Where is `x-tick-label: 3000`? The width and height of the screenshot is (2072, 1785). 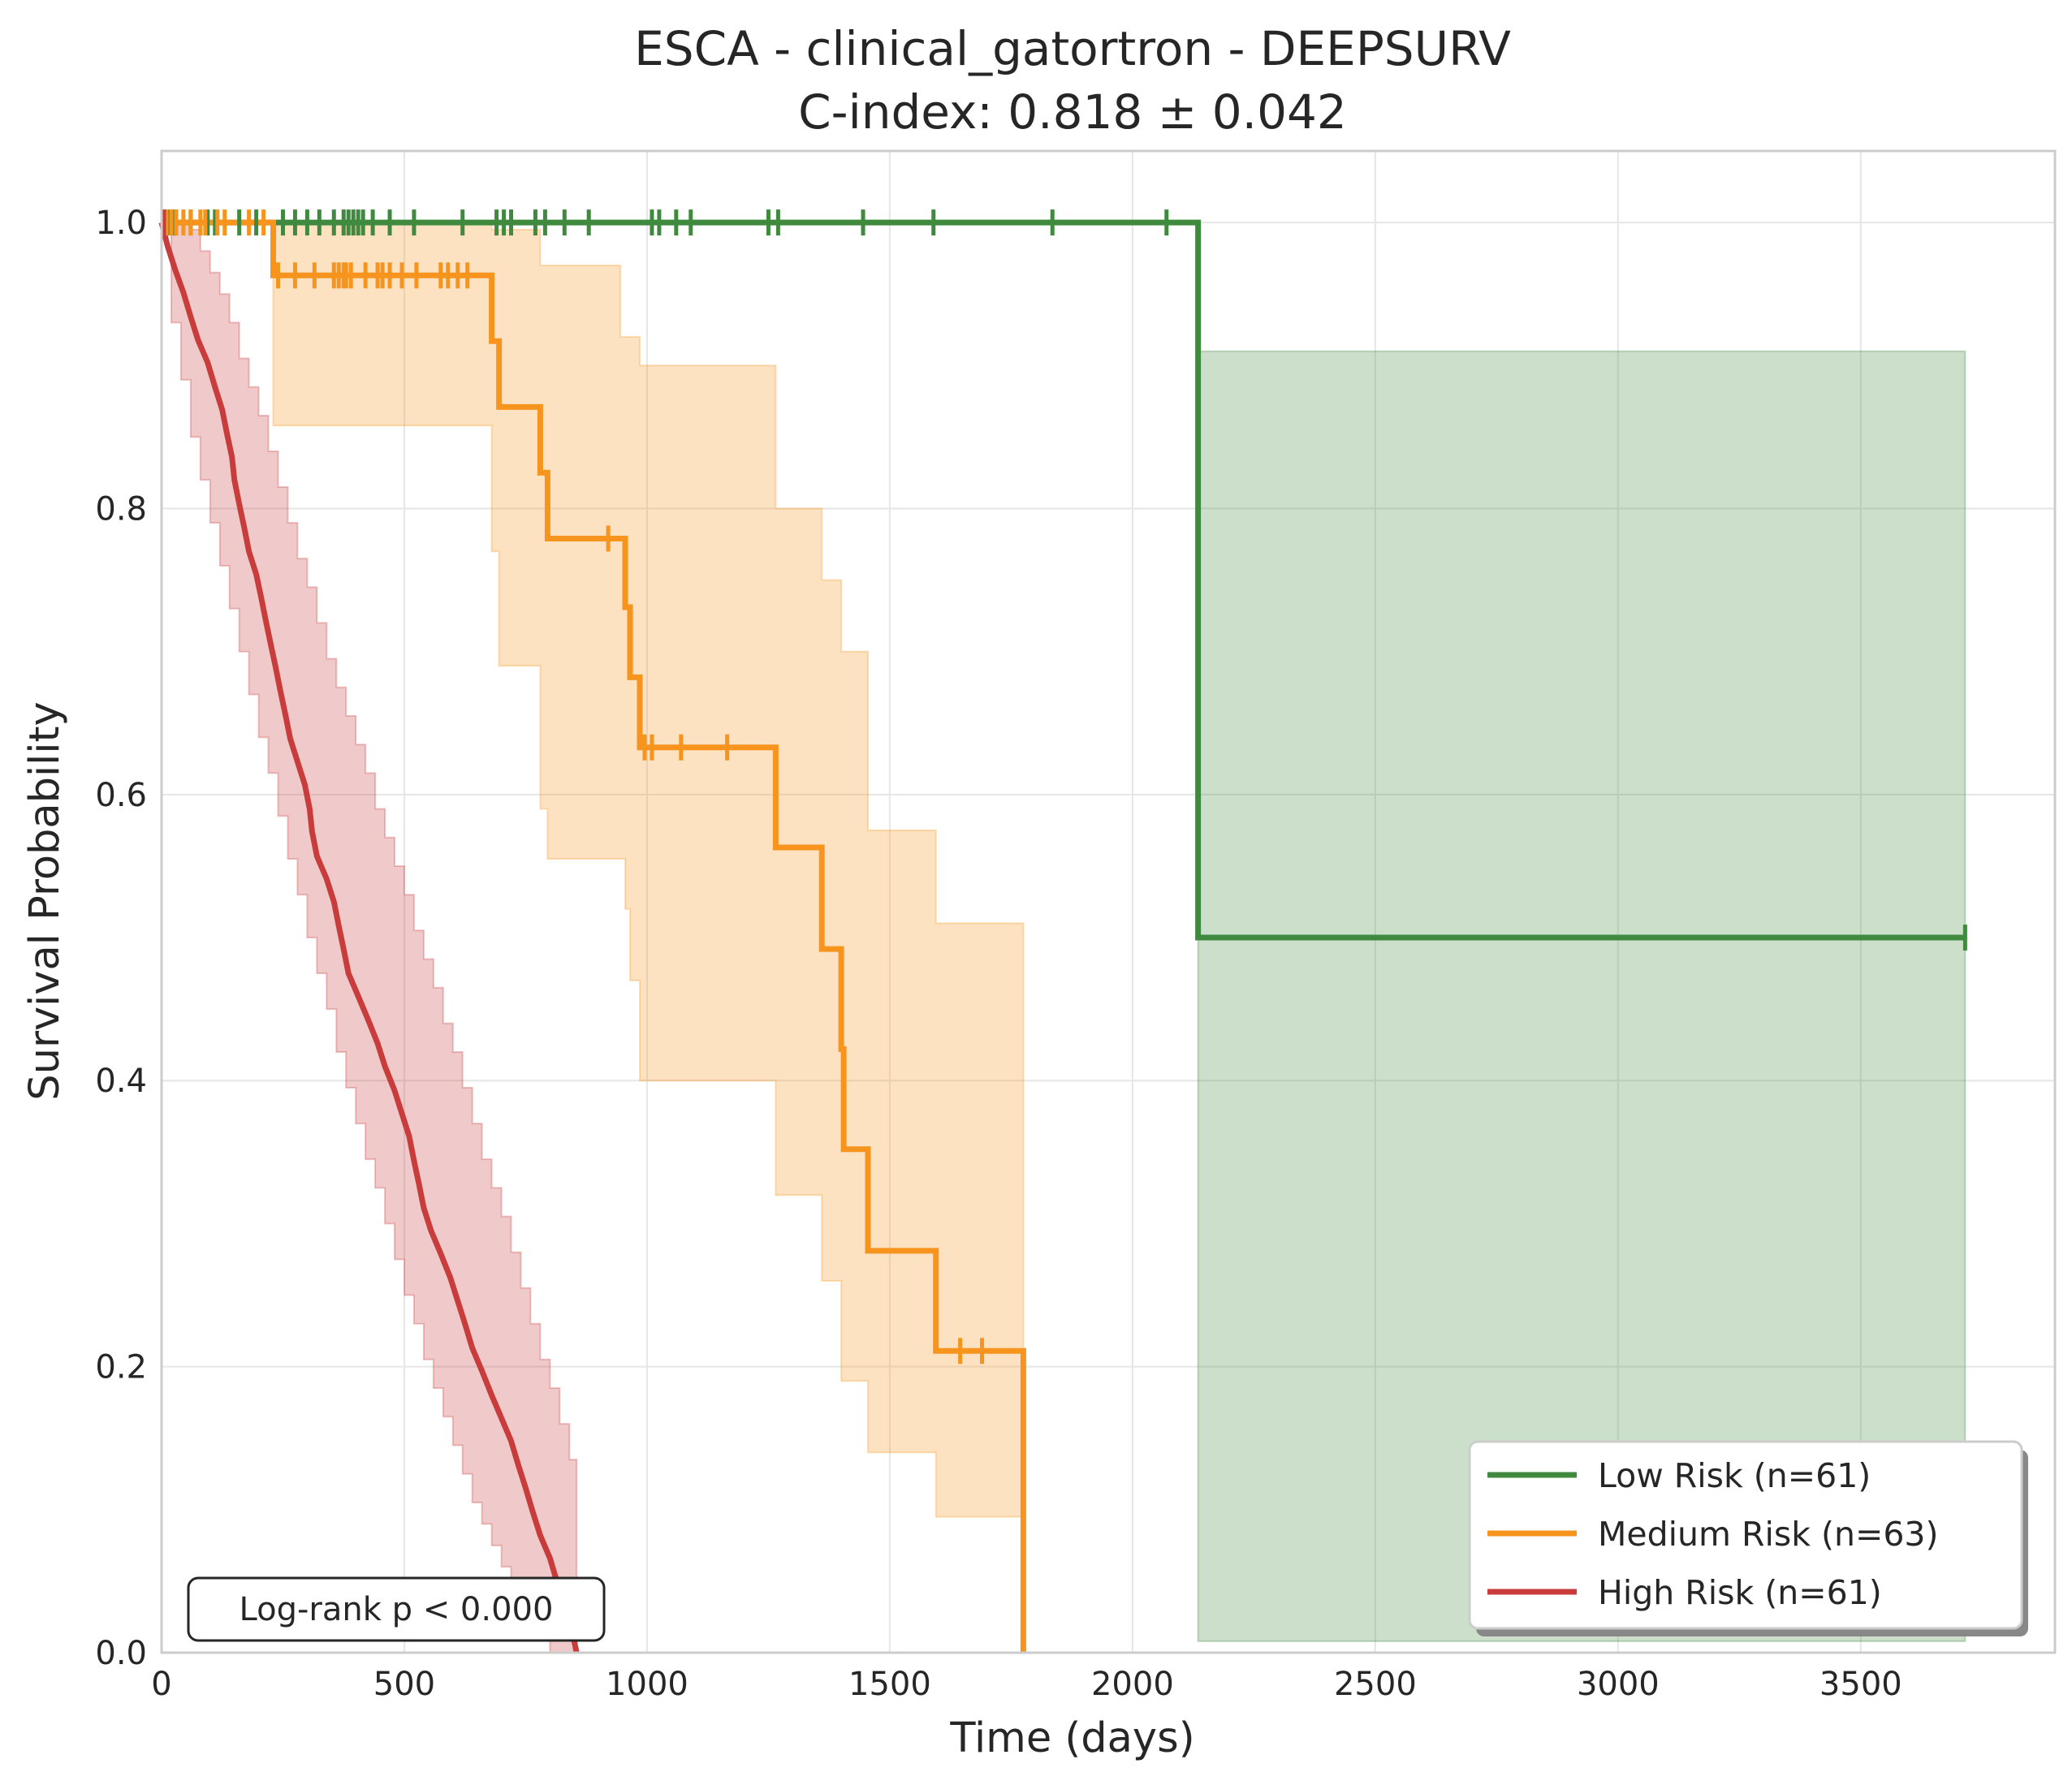 x-tick-label: 3000 is located at coordinates (1618, 1685).